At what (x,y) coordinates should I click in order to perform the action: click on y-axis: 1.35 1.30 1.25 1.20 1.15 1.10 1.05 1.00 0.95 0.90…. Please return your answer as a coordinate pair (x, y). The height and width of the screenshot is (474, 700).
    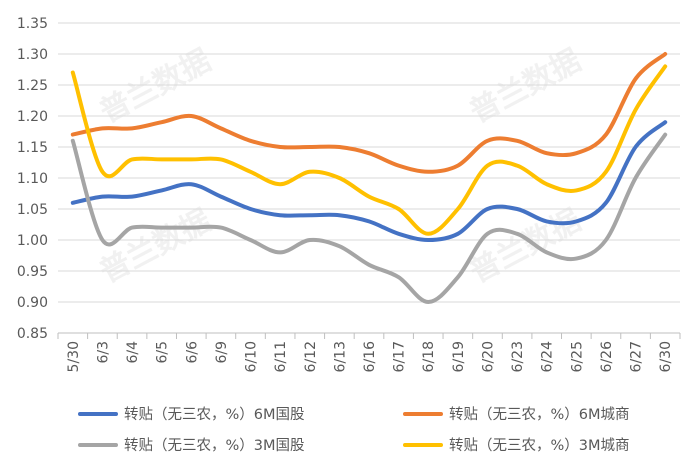
    Looking at the image, I should click on (32, 179).